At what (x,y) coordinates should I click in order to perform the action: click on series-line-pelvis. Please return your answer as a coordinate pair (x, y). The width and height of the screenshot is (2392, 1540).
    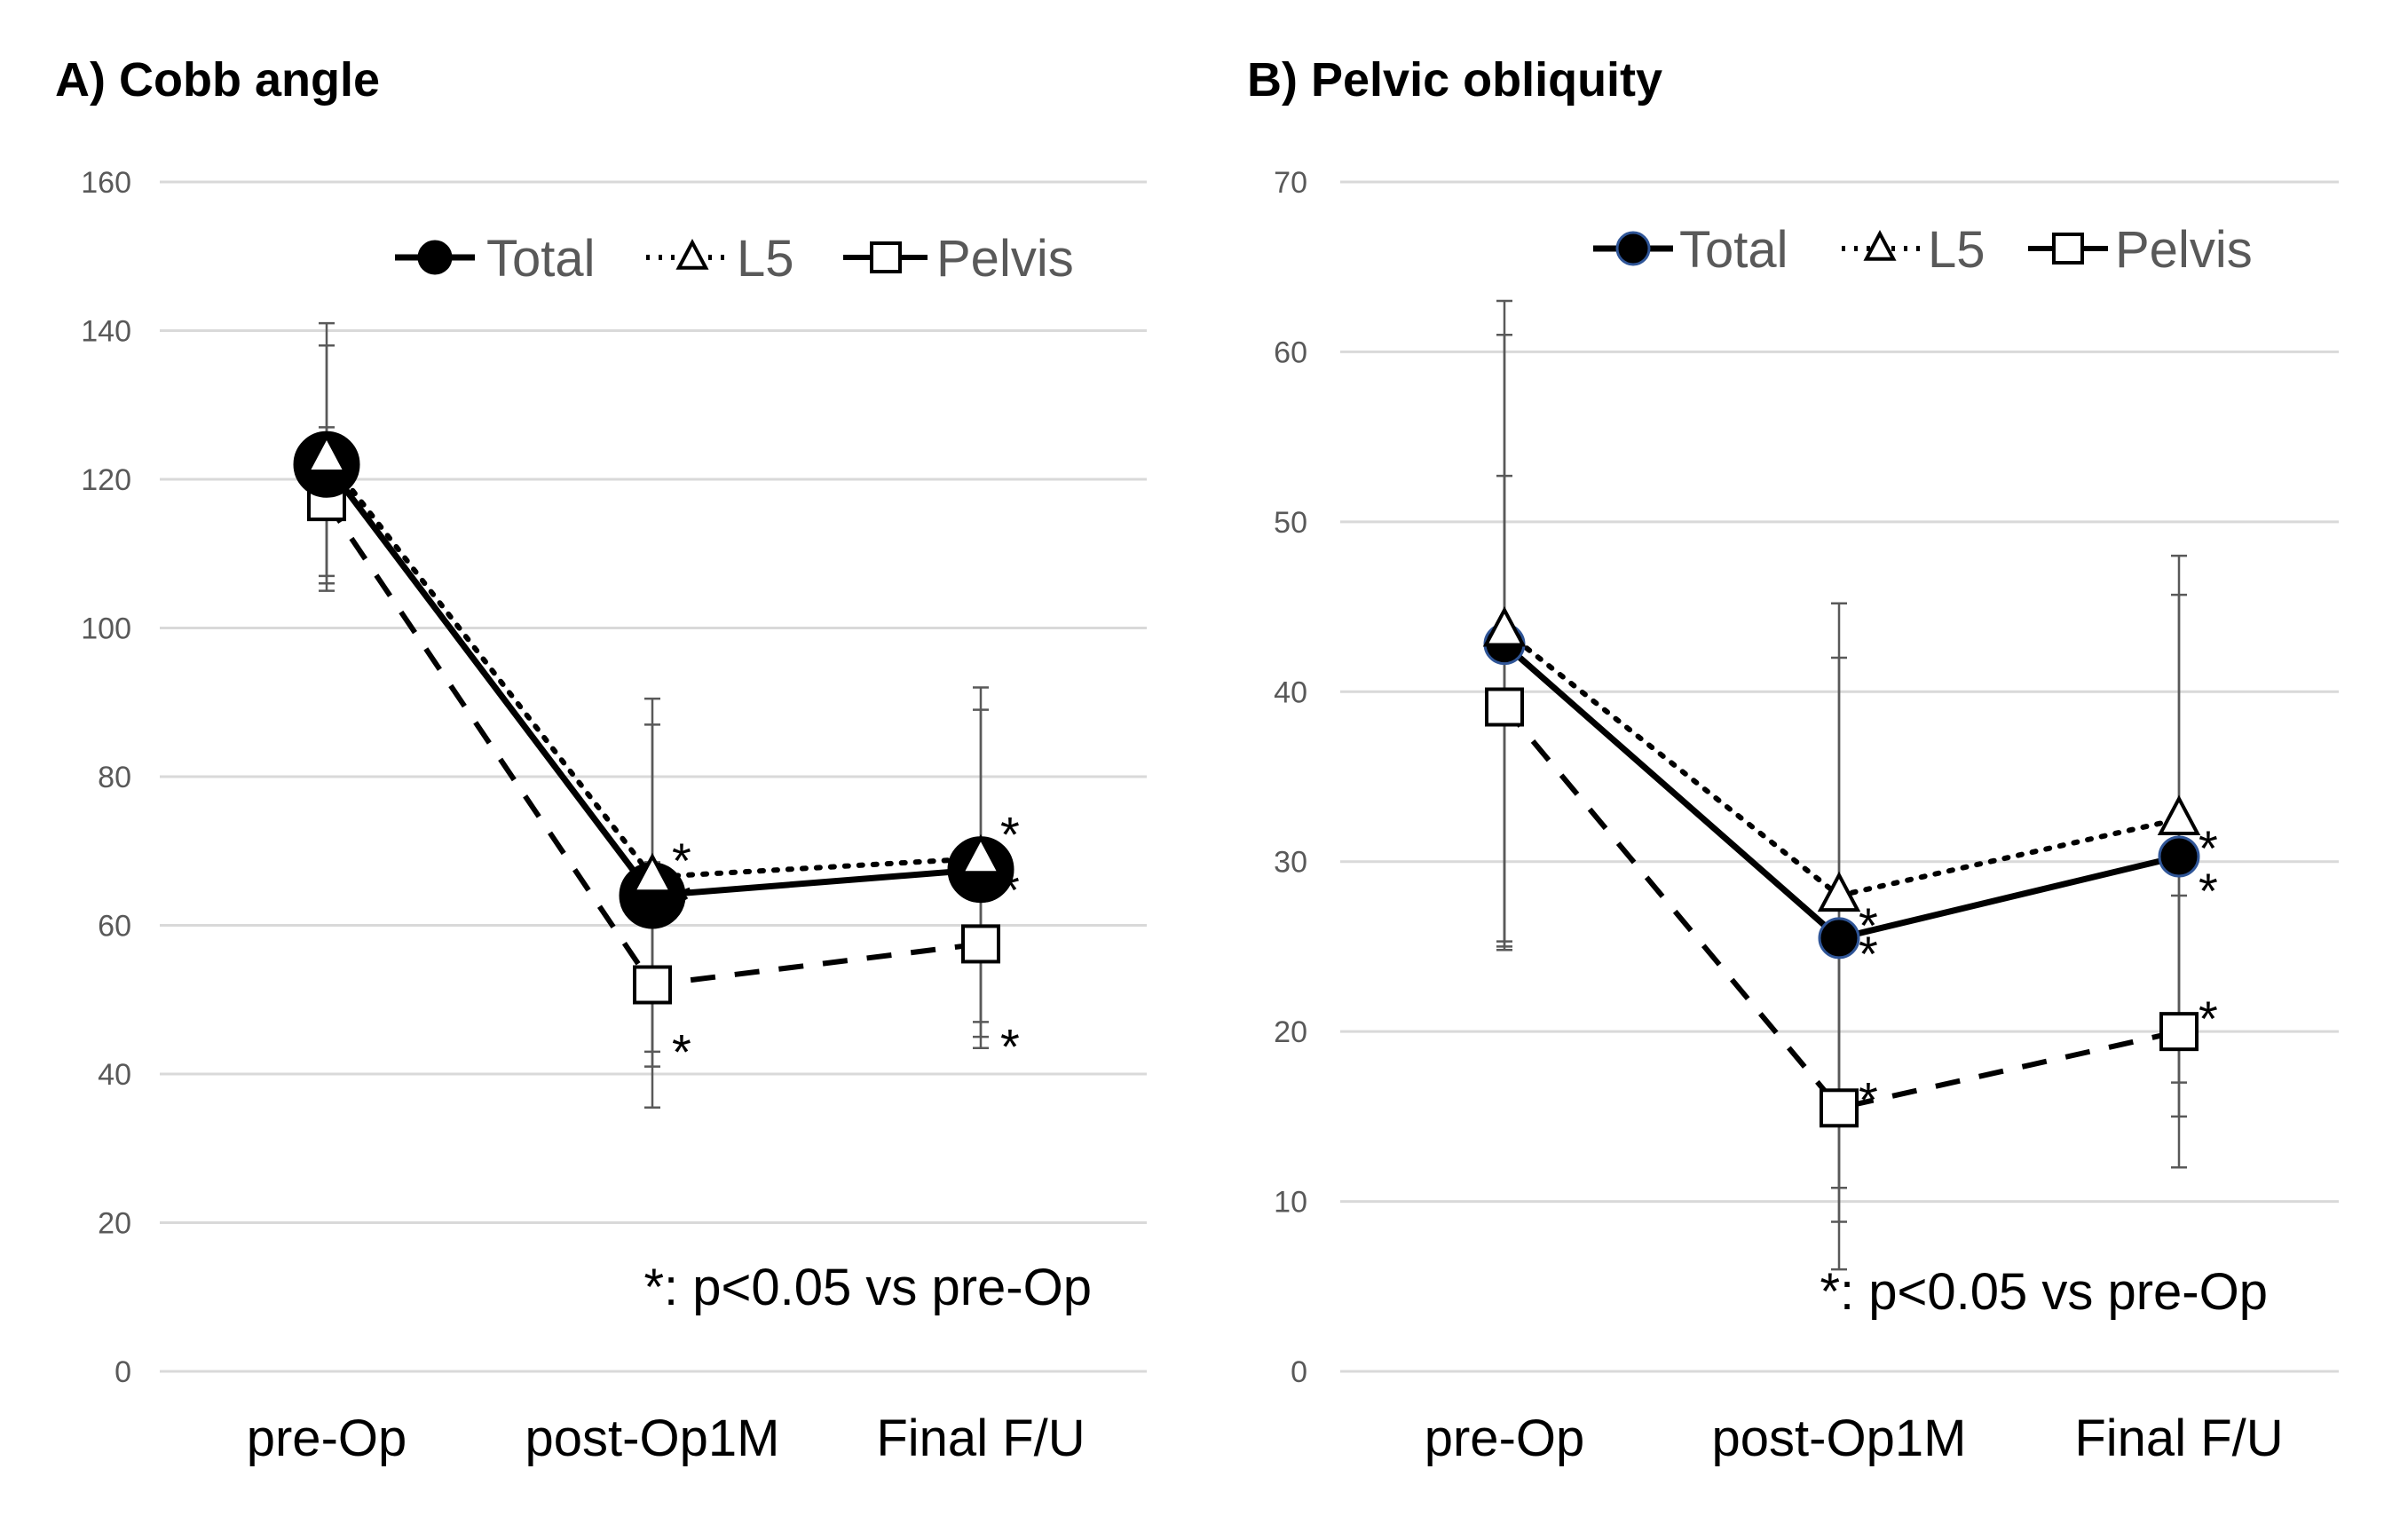
    Looking at the image, I should click on (1841, 908).